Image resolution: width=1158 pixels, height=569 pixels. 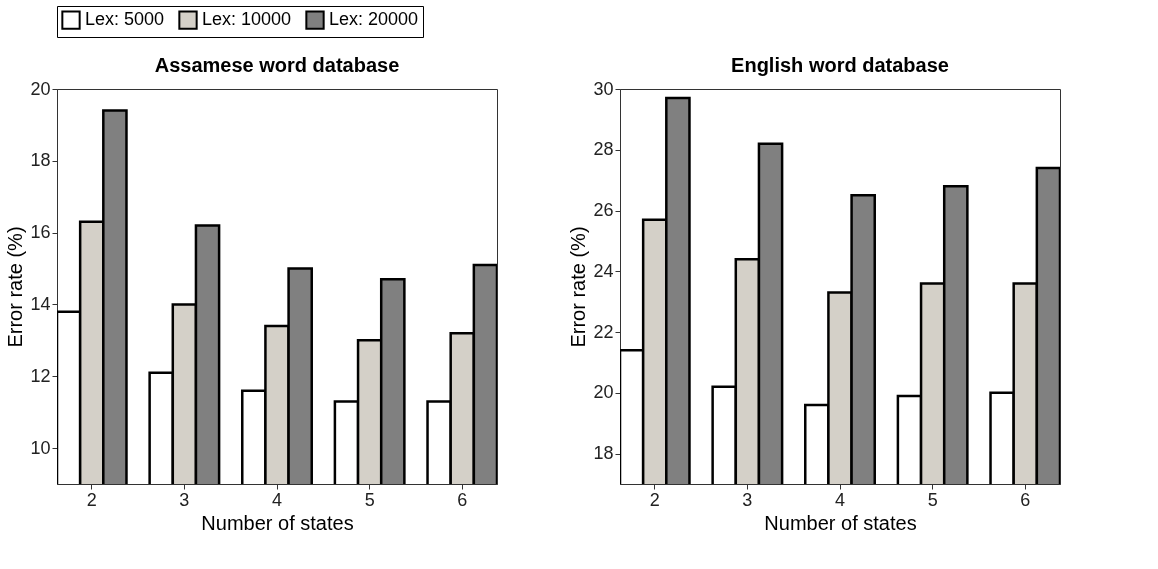 I want to click on y-tick-label: 30, so click(x=603, y=88).